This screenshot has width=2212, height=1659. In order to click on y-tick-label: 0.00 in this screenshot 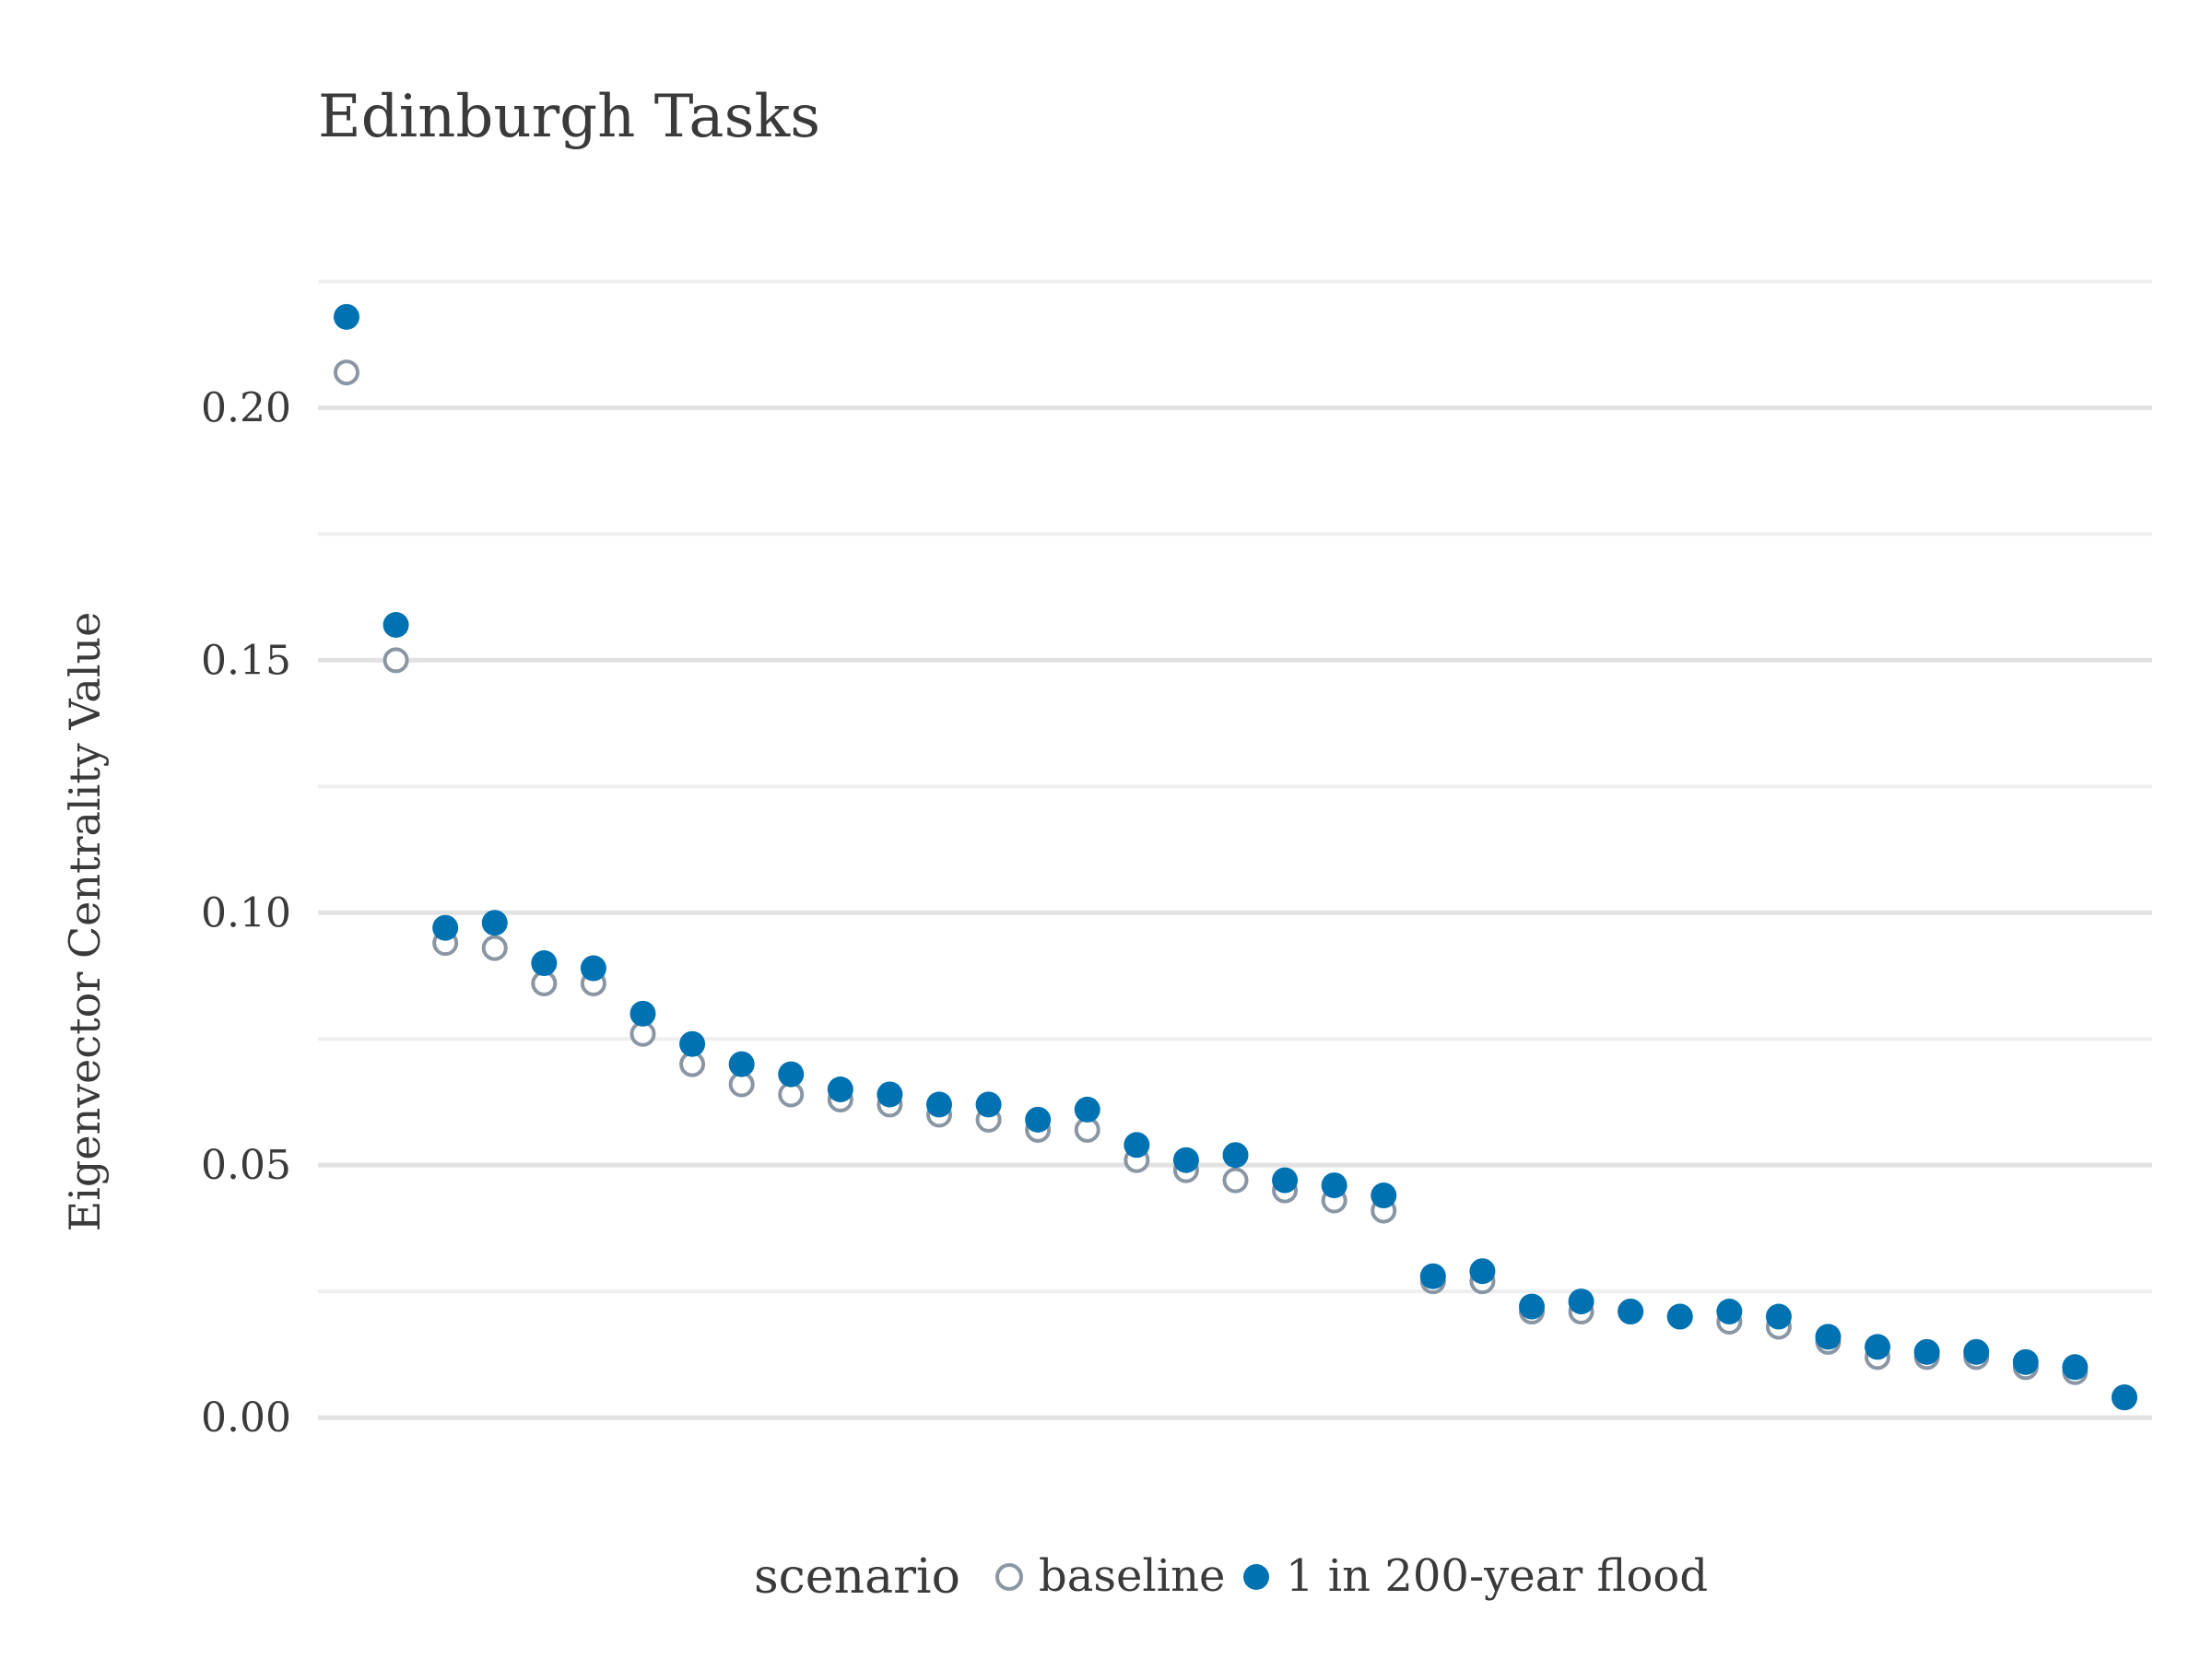, I will do `click(246, 1417)`.